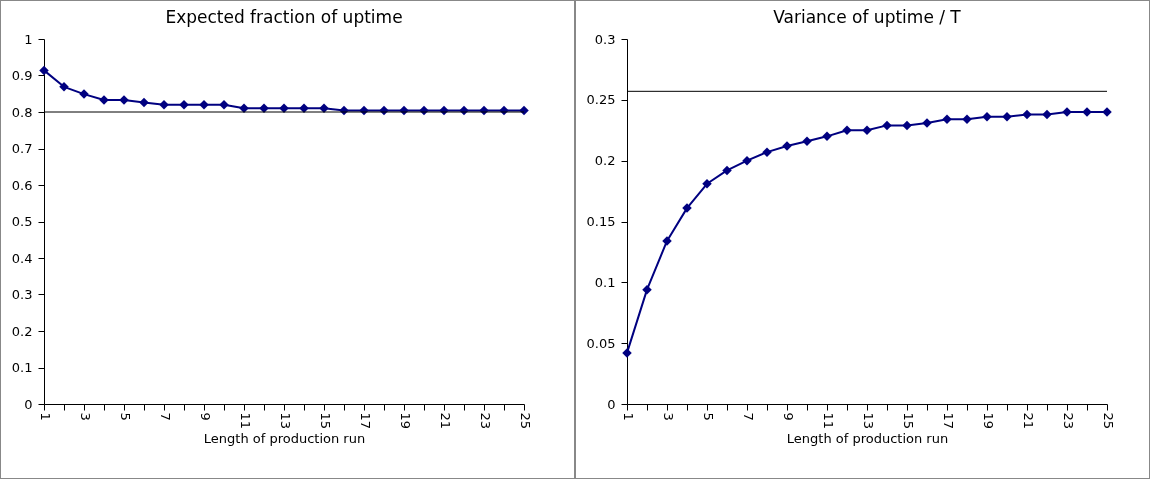 This screenshot has width=1151, height=479. I want to click on y-tick-label: 0.7, so click(22, 148).